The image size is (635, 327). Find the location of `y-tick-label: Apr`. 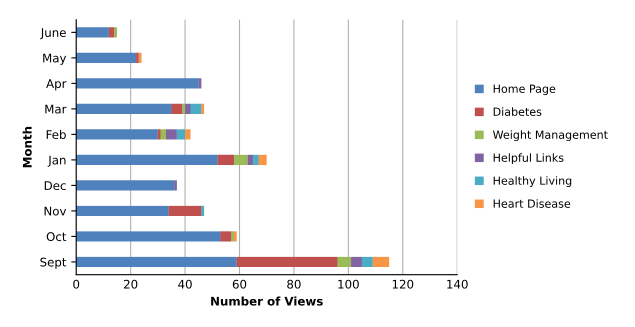

y-tick-label: Apr is located at coordinates (56, 84).